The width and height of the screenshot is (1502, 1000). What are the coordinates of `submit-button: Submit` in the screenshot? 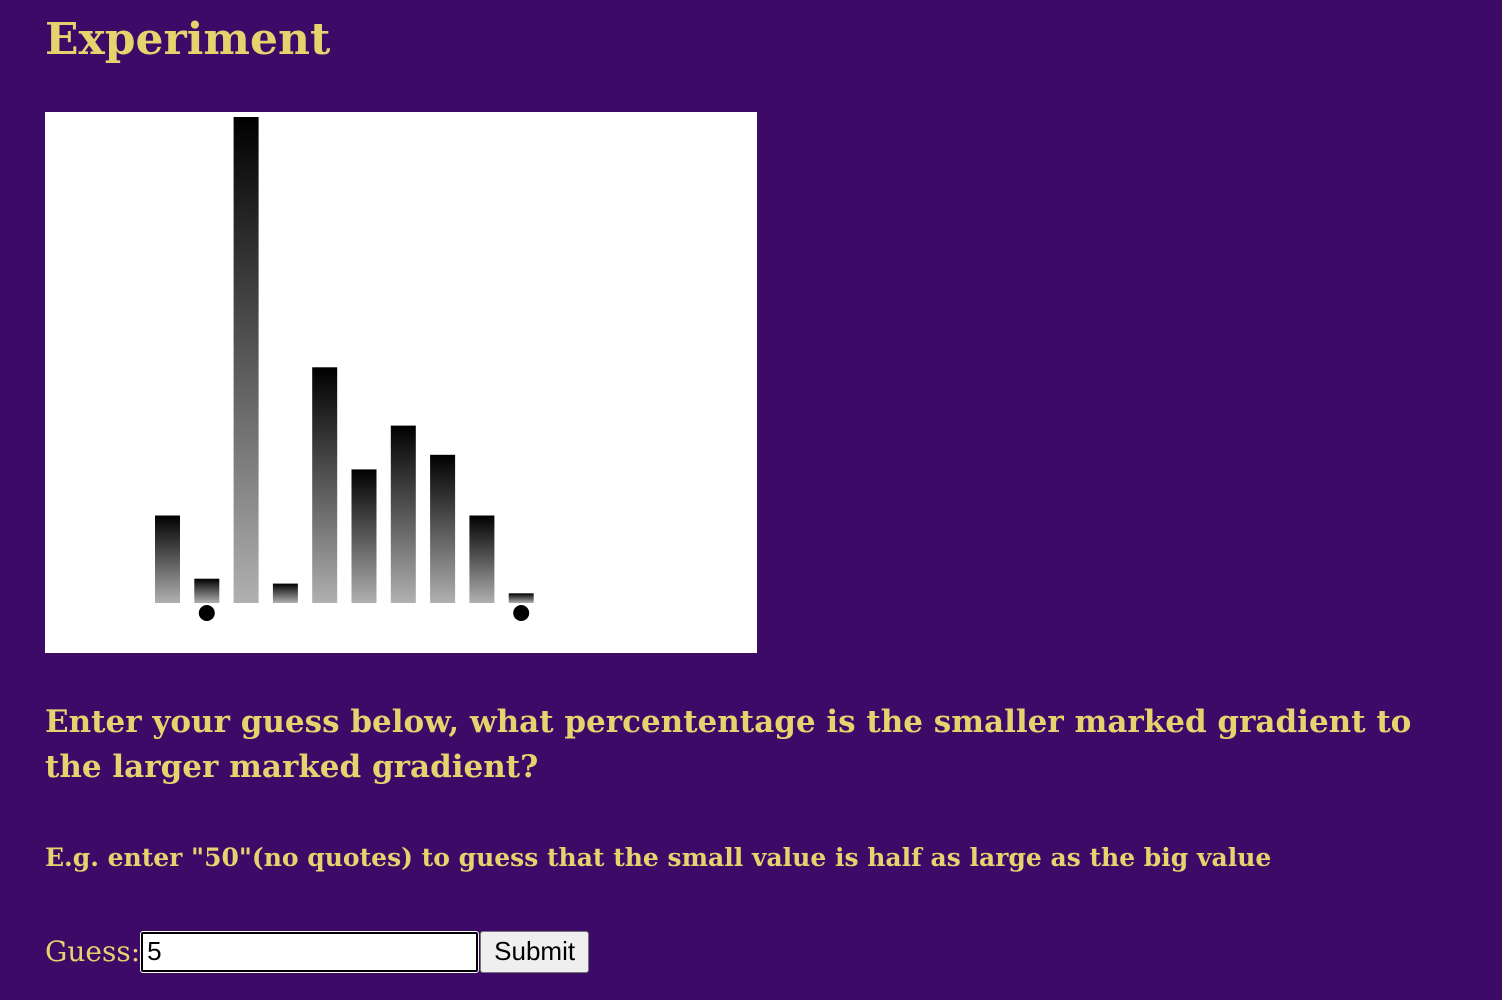 It's located at (535, 951).